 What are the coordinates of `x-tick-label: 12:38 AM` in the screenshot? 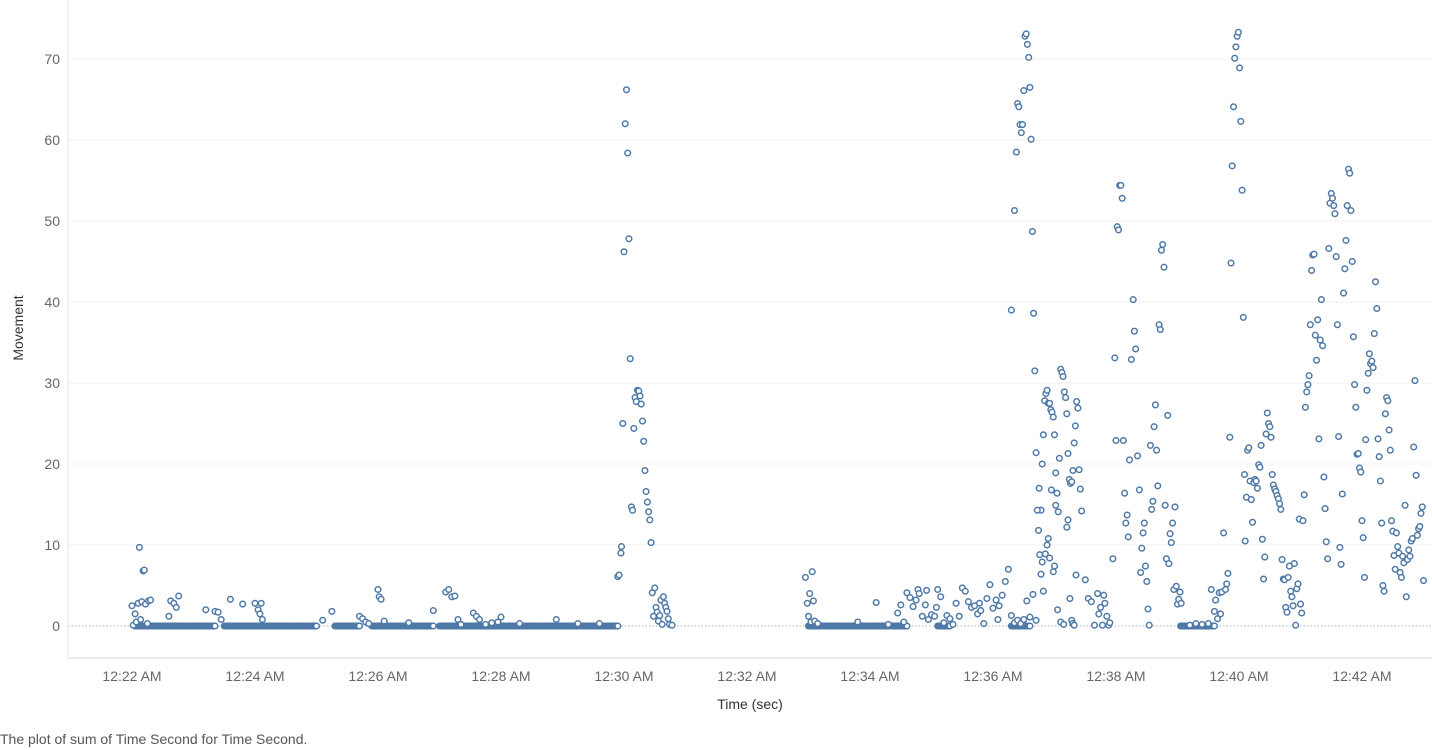 It's located at (1115, 676).